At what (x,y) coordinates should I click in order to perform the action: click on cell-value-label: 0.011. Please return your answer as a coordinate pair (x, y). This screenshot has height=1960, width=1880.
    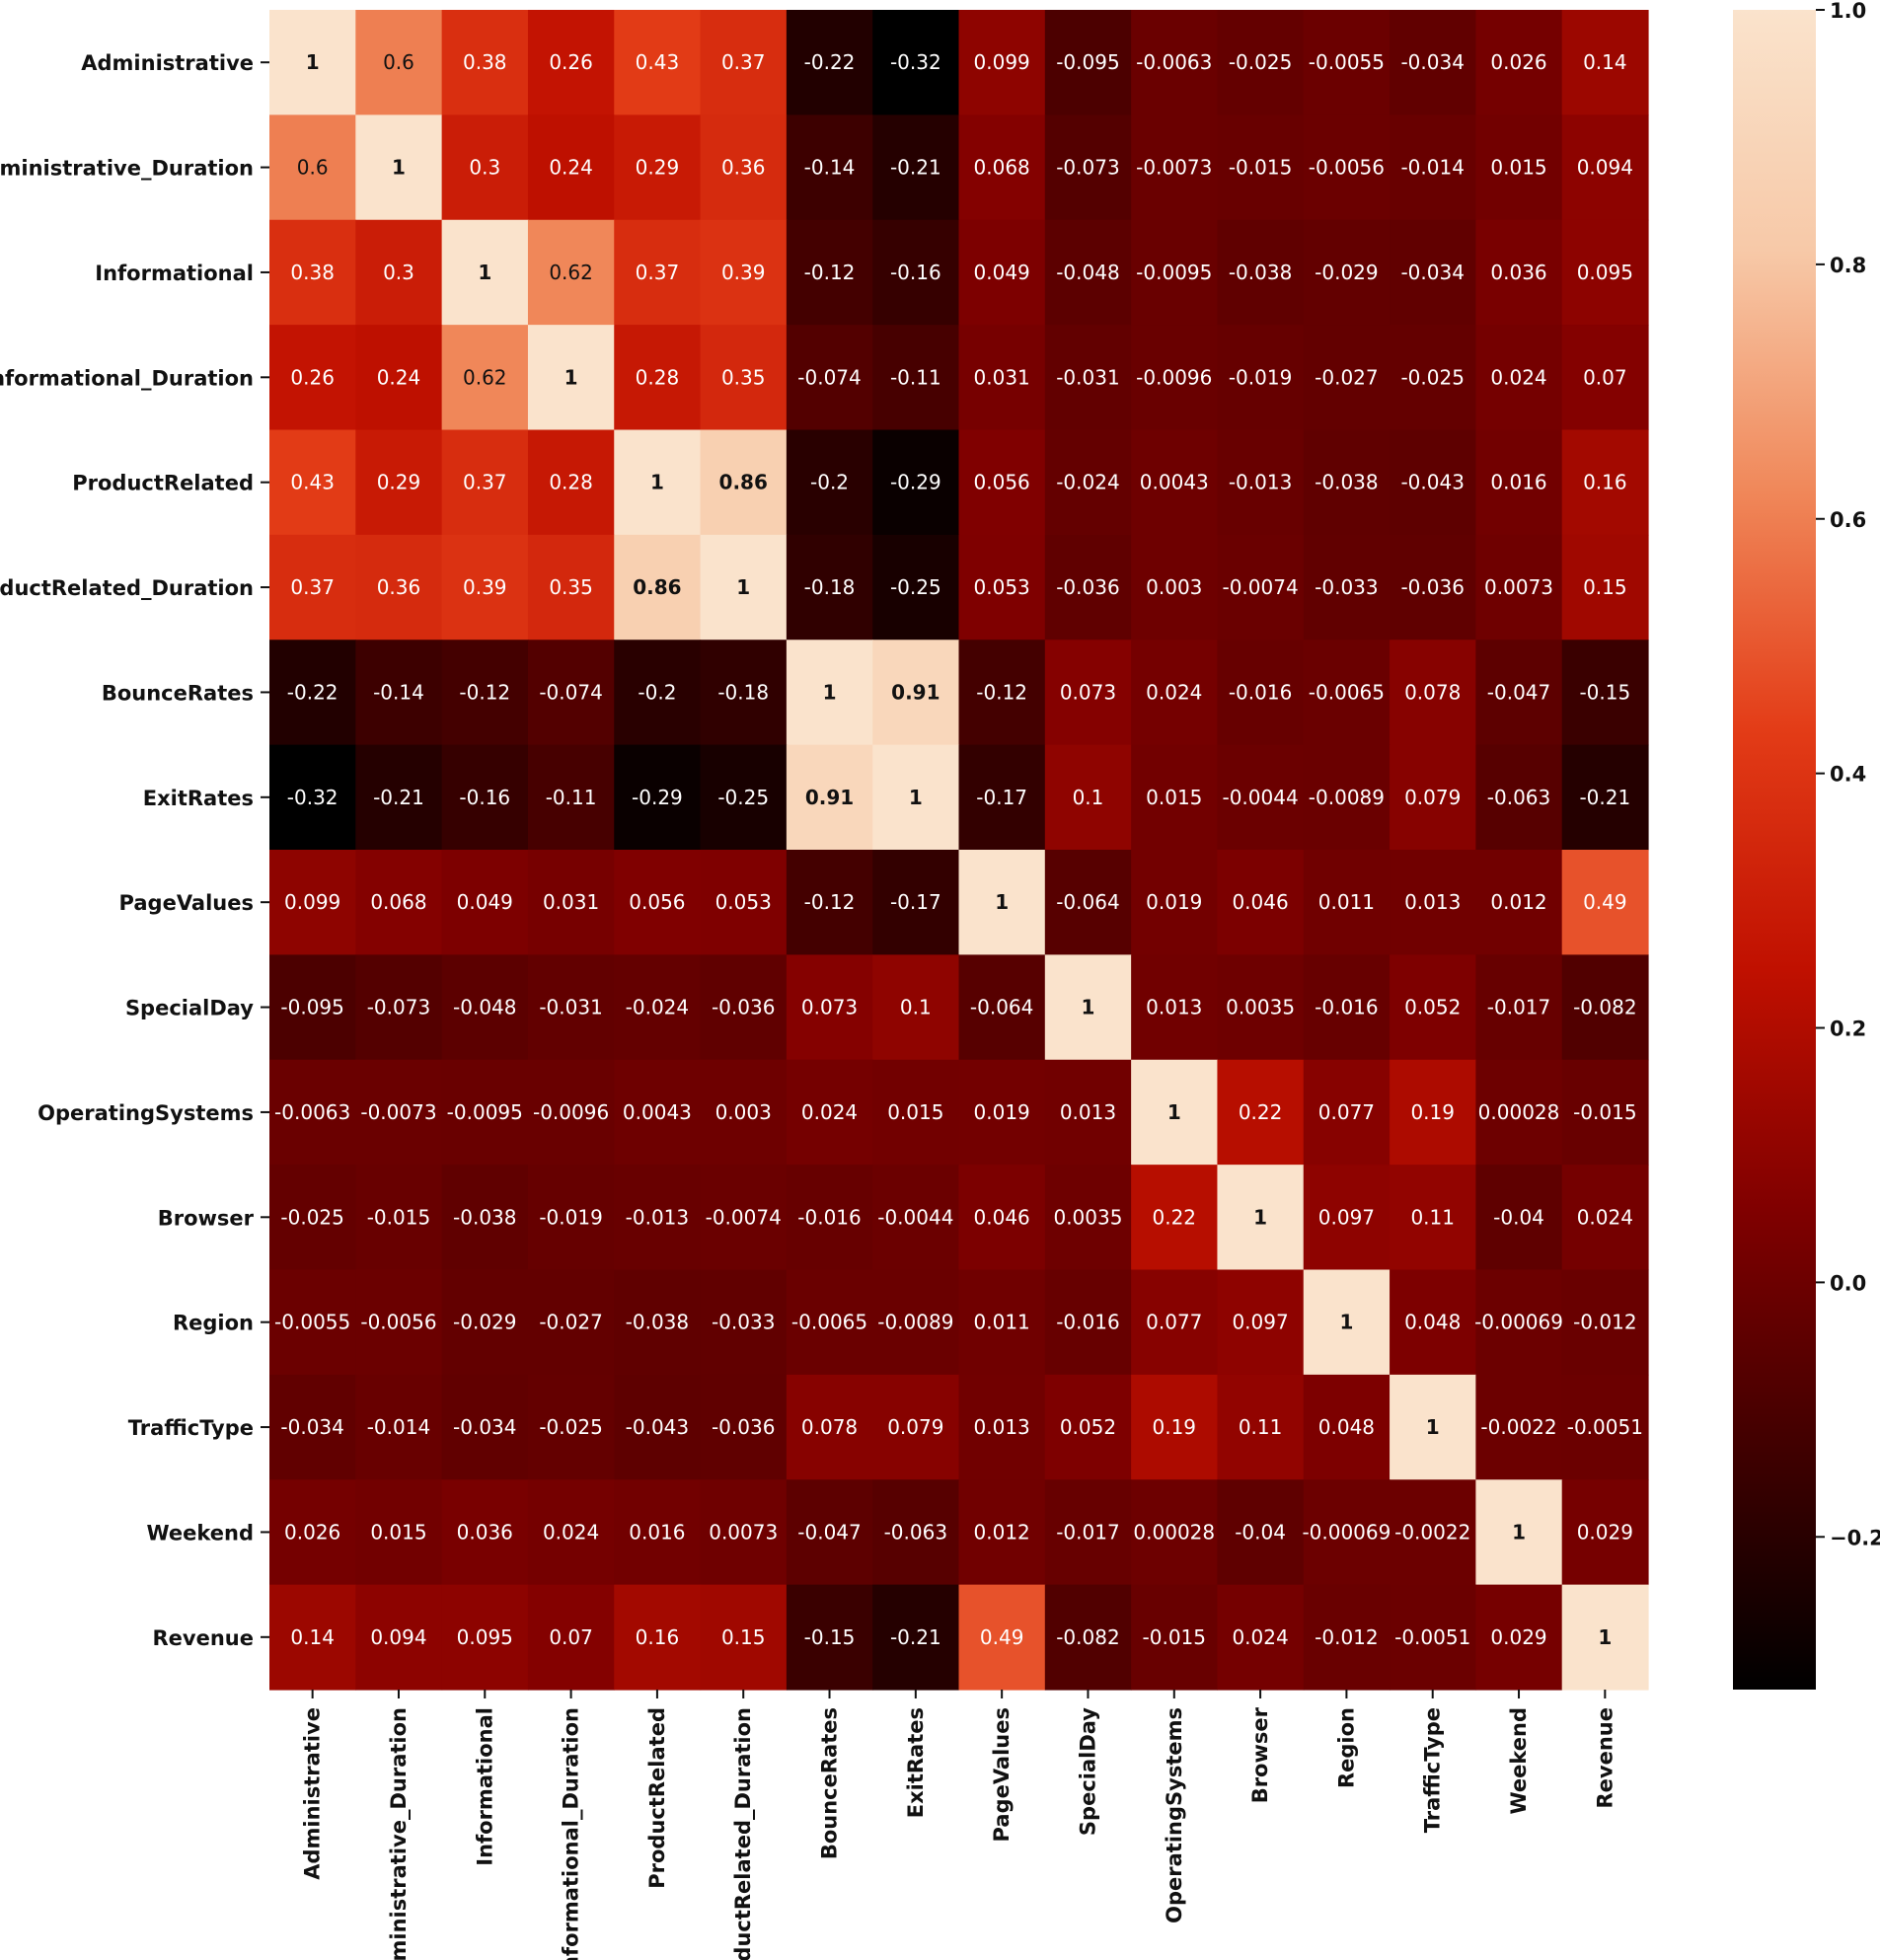
    Looking at the image, I should click on (1002, 1322).